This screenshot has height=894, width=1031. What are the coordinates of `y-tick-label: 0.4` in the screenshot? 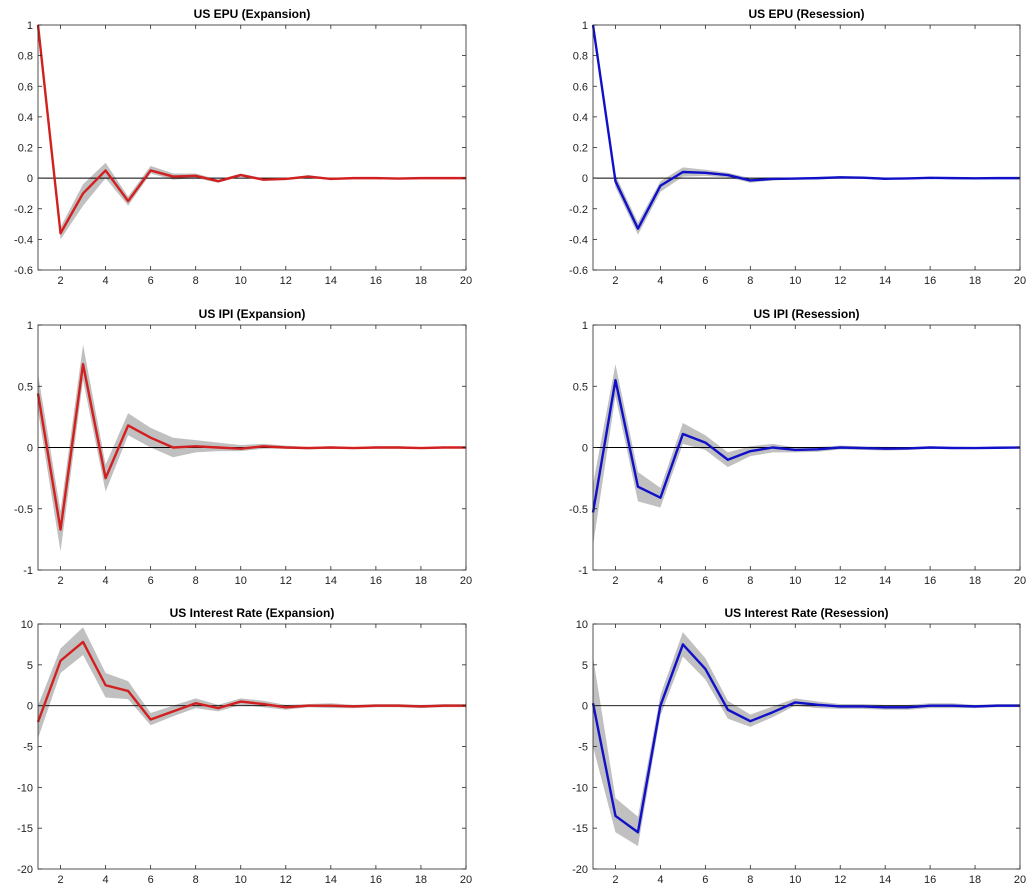 It's located at (580, 118).